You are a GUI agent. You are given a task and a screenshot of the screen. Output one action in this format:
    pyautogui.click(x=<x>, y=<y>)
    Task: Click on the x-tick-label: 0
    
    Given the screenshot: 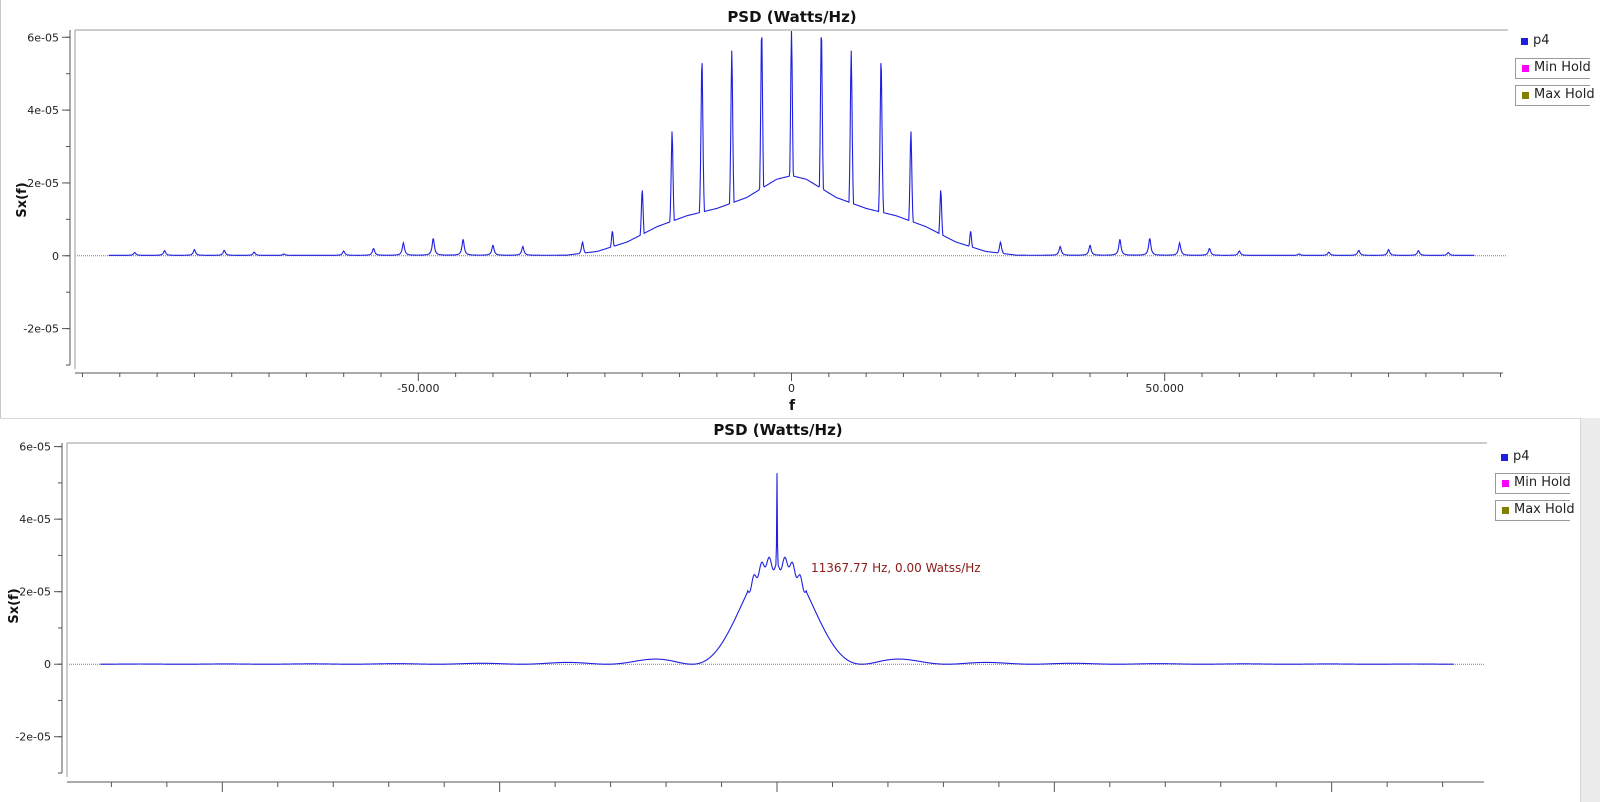 What is the action you would take?
    pyautogui.click(x=791, y=388)
    